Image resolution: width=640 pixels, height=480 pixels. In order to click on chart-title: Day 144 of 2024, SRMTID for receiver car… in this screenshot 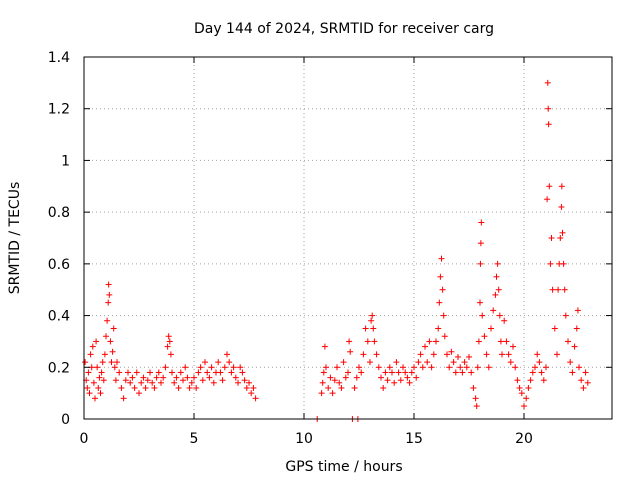, I will do `click(344, 29)`.